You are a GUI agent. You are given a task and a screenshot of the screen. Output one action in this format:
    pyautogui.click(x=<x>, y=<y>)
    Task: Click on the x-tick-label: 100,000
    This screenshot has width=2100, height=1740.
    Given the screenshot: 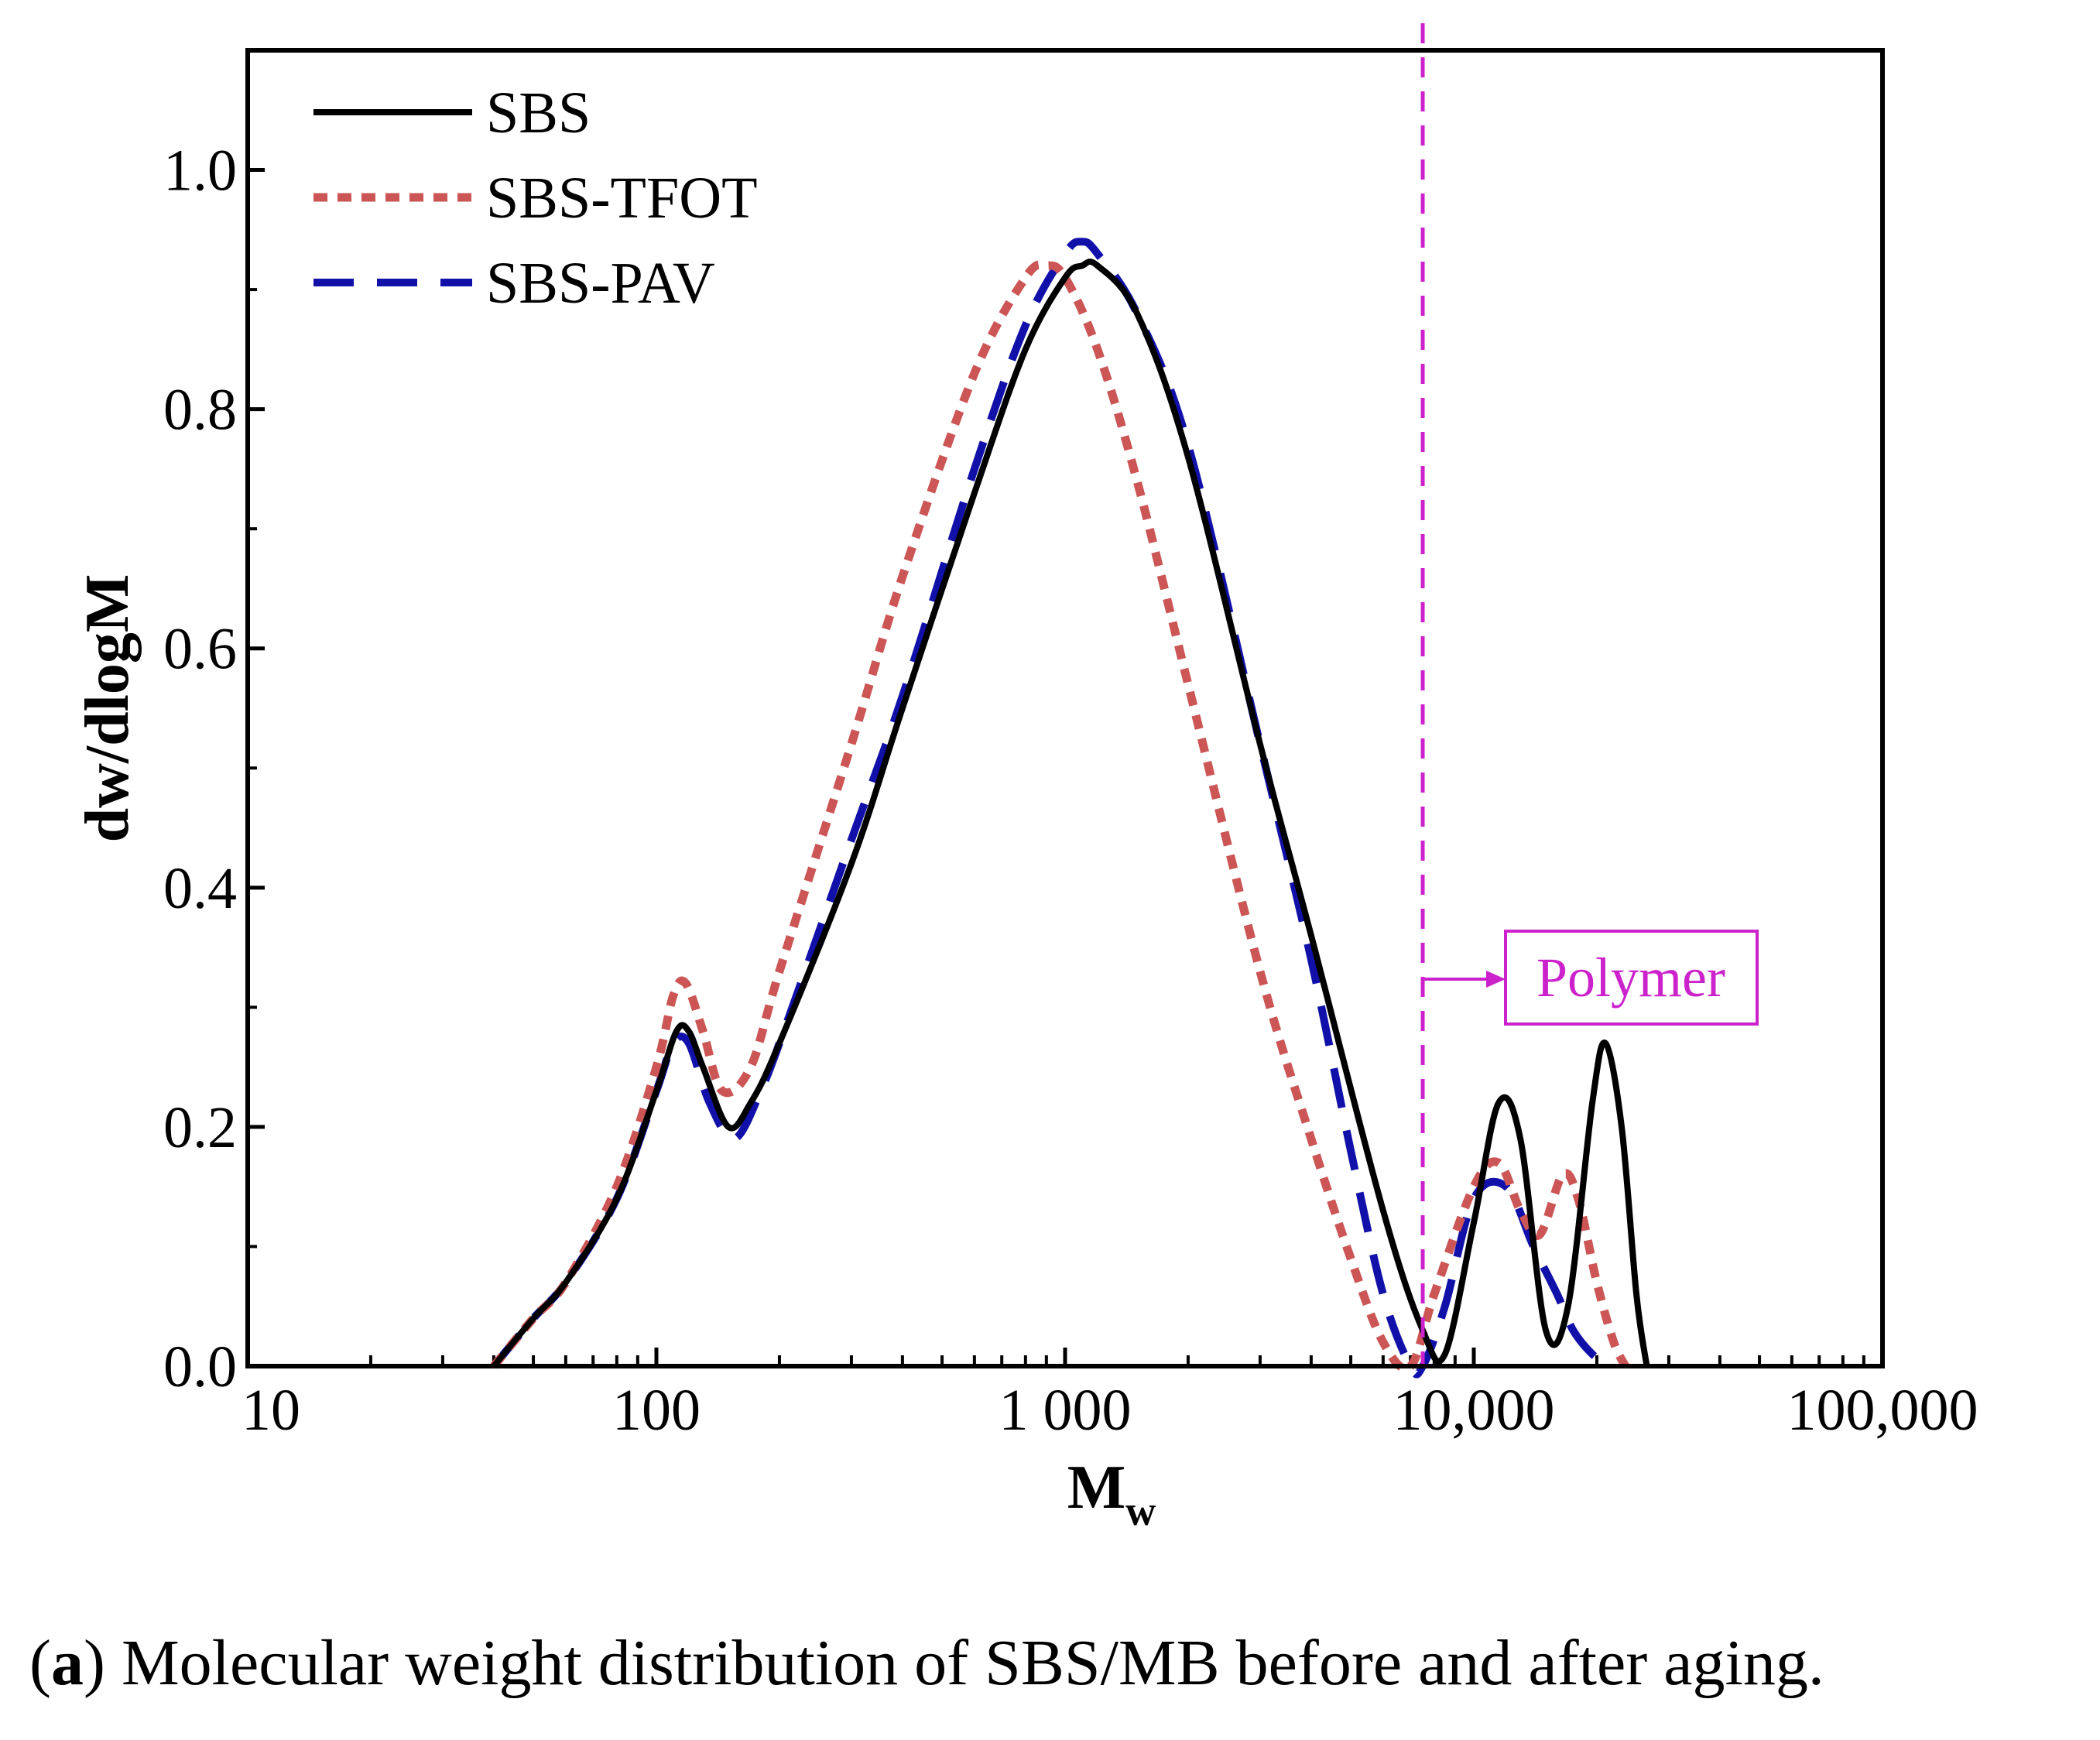 What is the action you would take?
    pyautogui.click(x=1882, y=1410)
    